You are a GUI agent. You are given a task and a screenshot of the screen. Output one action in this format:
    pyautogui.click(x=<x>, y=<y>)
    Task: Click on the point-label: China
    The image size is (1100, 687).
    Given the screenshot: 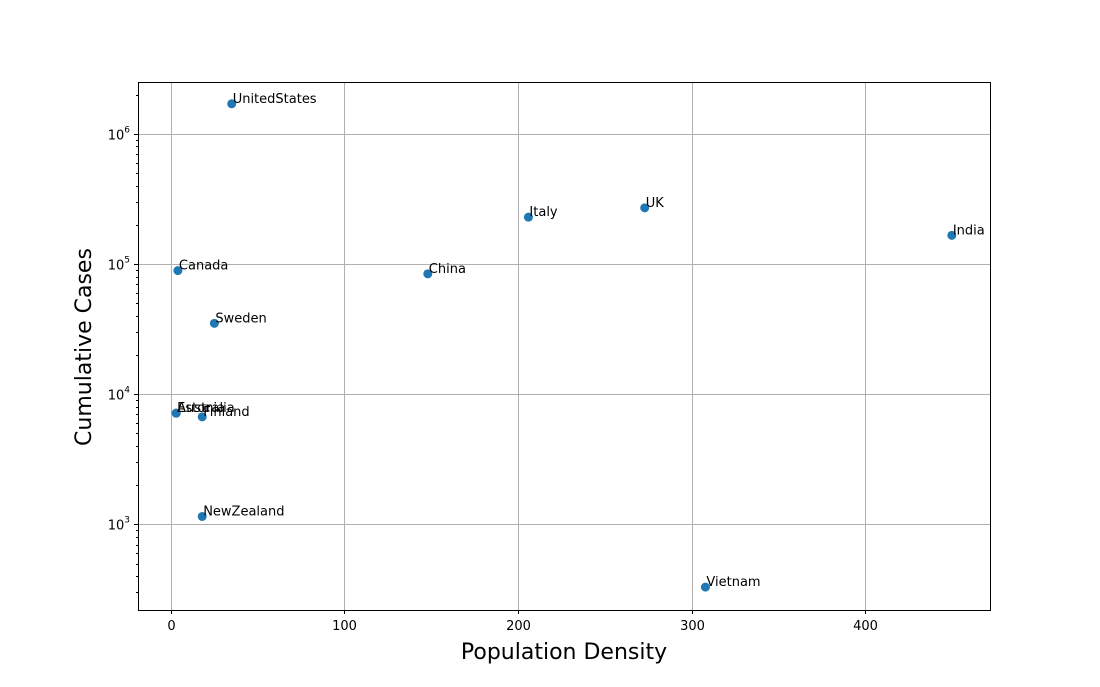 What is the action you would take?
    pyautogui.click(x=447, y=269)
    